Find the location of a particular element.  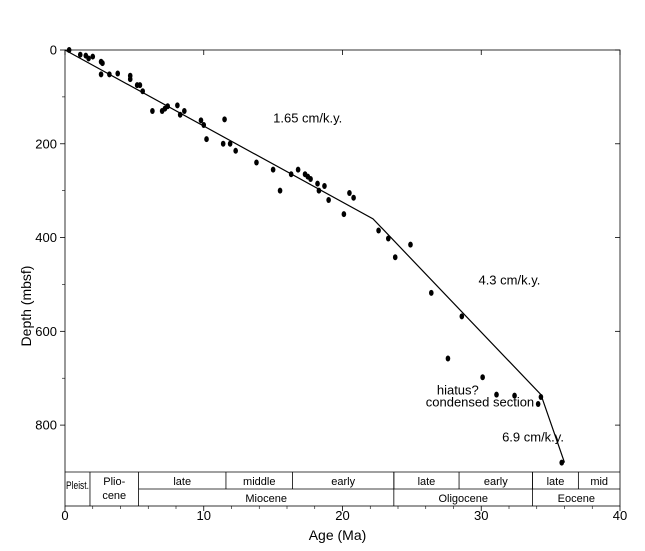

epoch-label: Oligocene is located at coordinates (463, 499).